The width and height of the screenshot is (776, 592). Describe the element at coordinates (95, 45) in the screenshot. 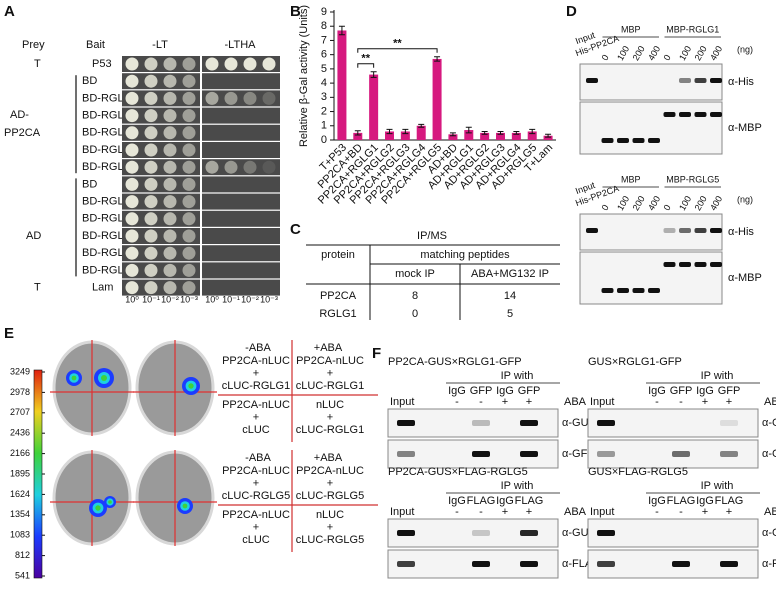

I see `bait-header: Bait` at that location.